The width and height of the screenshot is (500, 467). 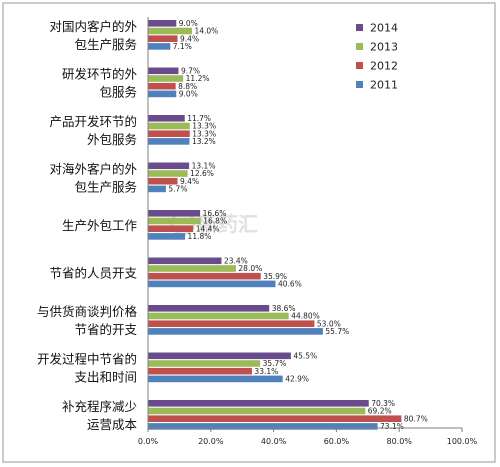 What do you see at coordinates (392, 426) in the screenshot?
I see `data-label: 73.1%` at bounding box center [392, 426].